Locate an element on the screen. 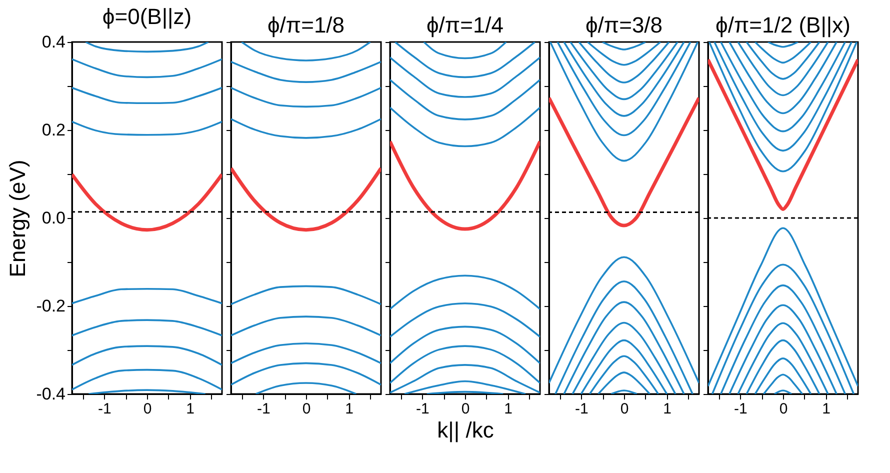 The width and height of the screenshot is (890, 473). y-tick-label: -0.4 is located at coordinates (51, 394).